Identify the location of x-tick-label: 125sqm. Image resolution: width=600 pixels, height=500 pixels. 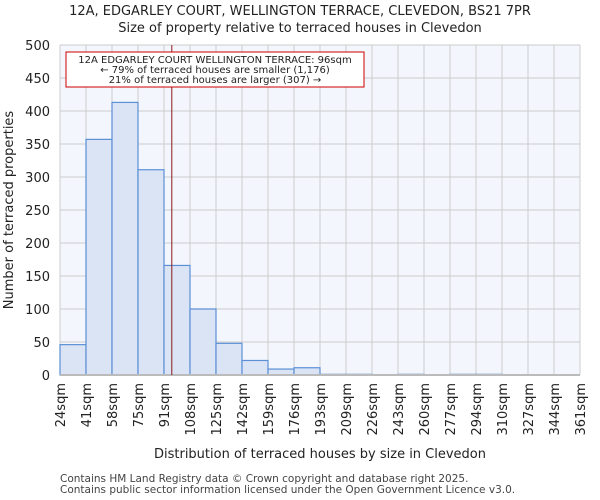
(217, 409).